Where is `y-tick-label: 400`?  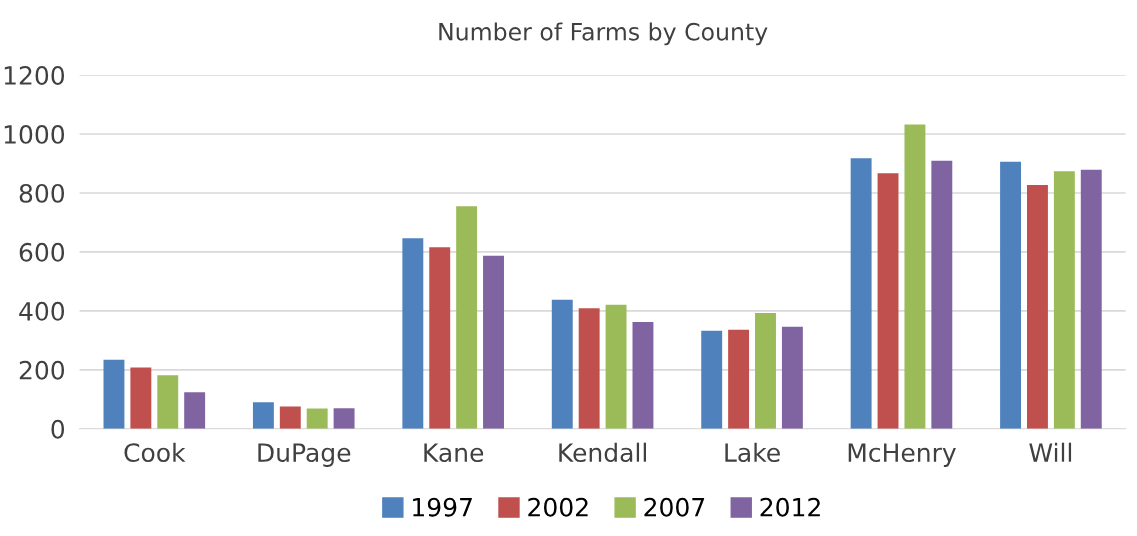 y-tick-label: 400 is located at coordinates (42, 311).